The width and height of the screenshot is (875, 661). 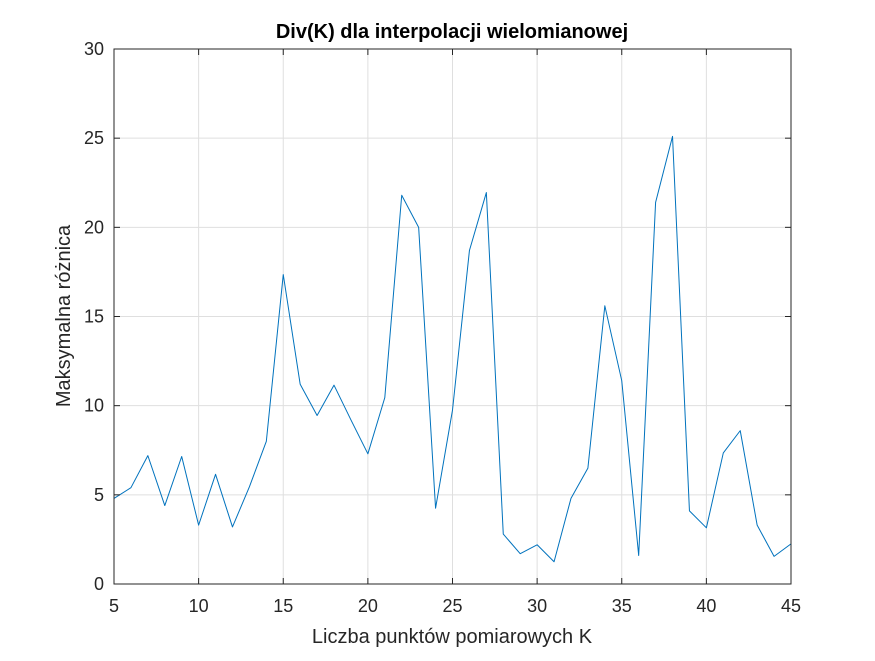 I want to click on x-tick-label: 30, so click(x=537, y=606).